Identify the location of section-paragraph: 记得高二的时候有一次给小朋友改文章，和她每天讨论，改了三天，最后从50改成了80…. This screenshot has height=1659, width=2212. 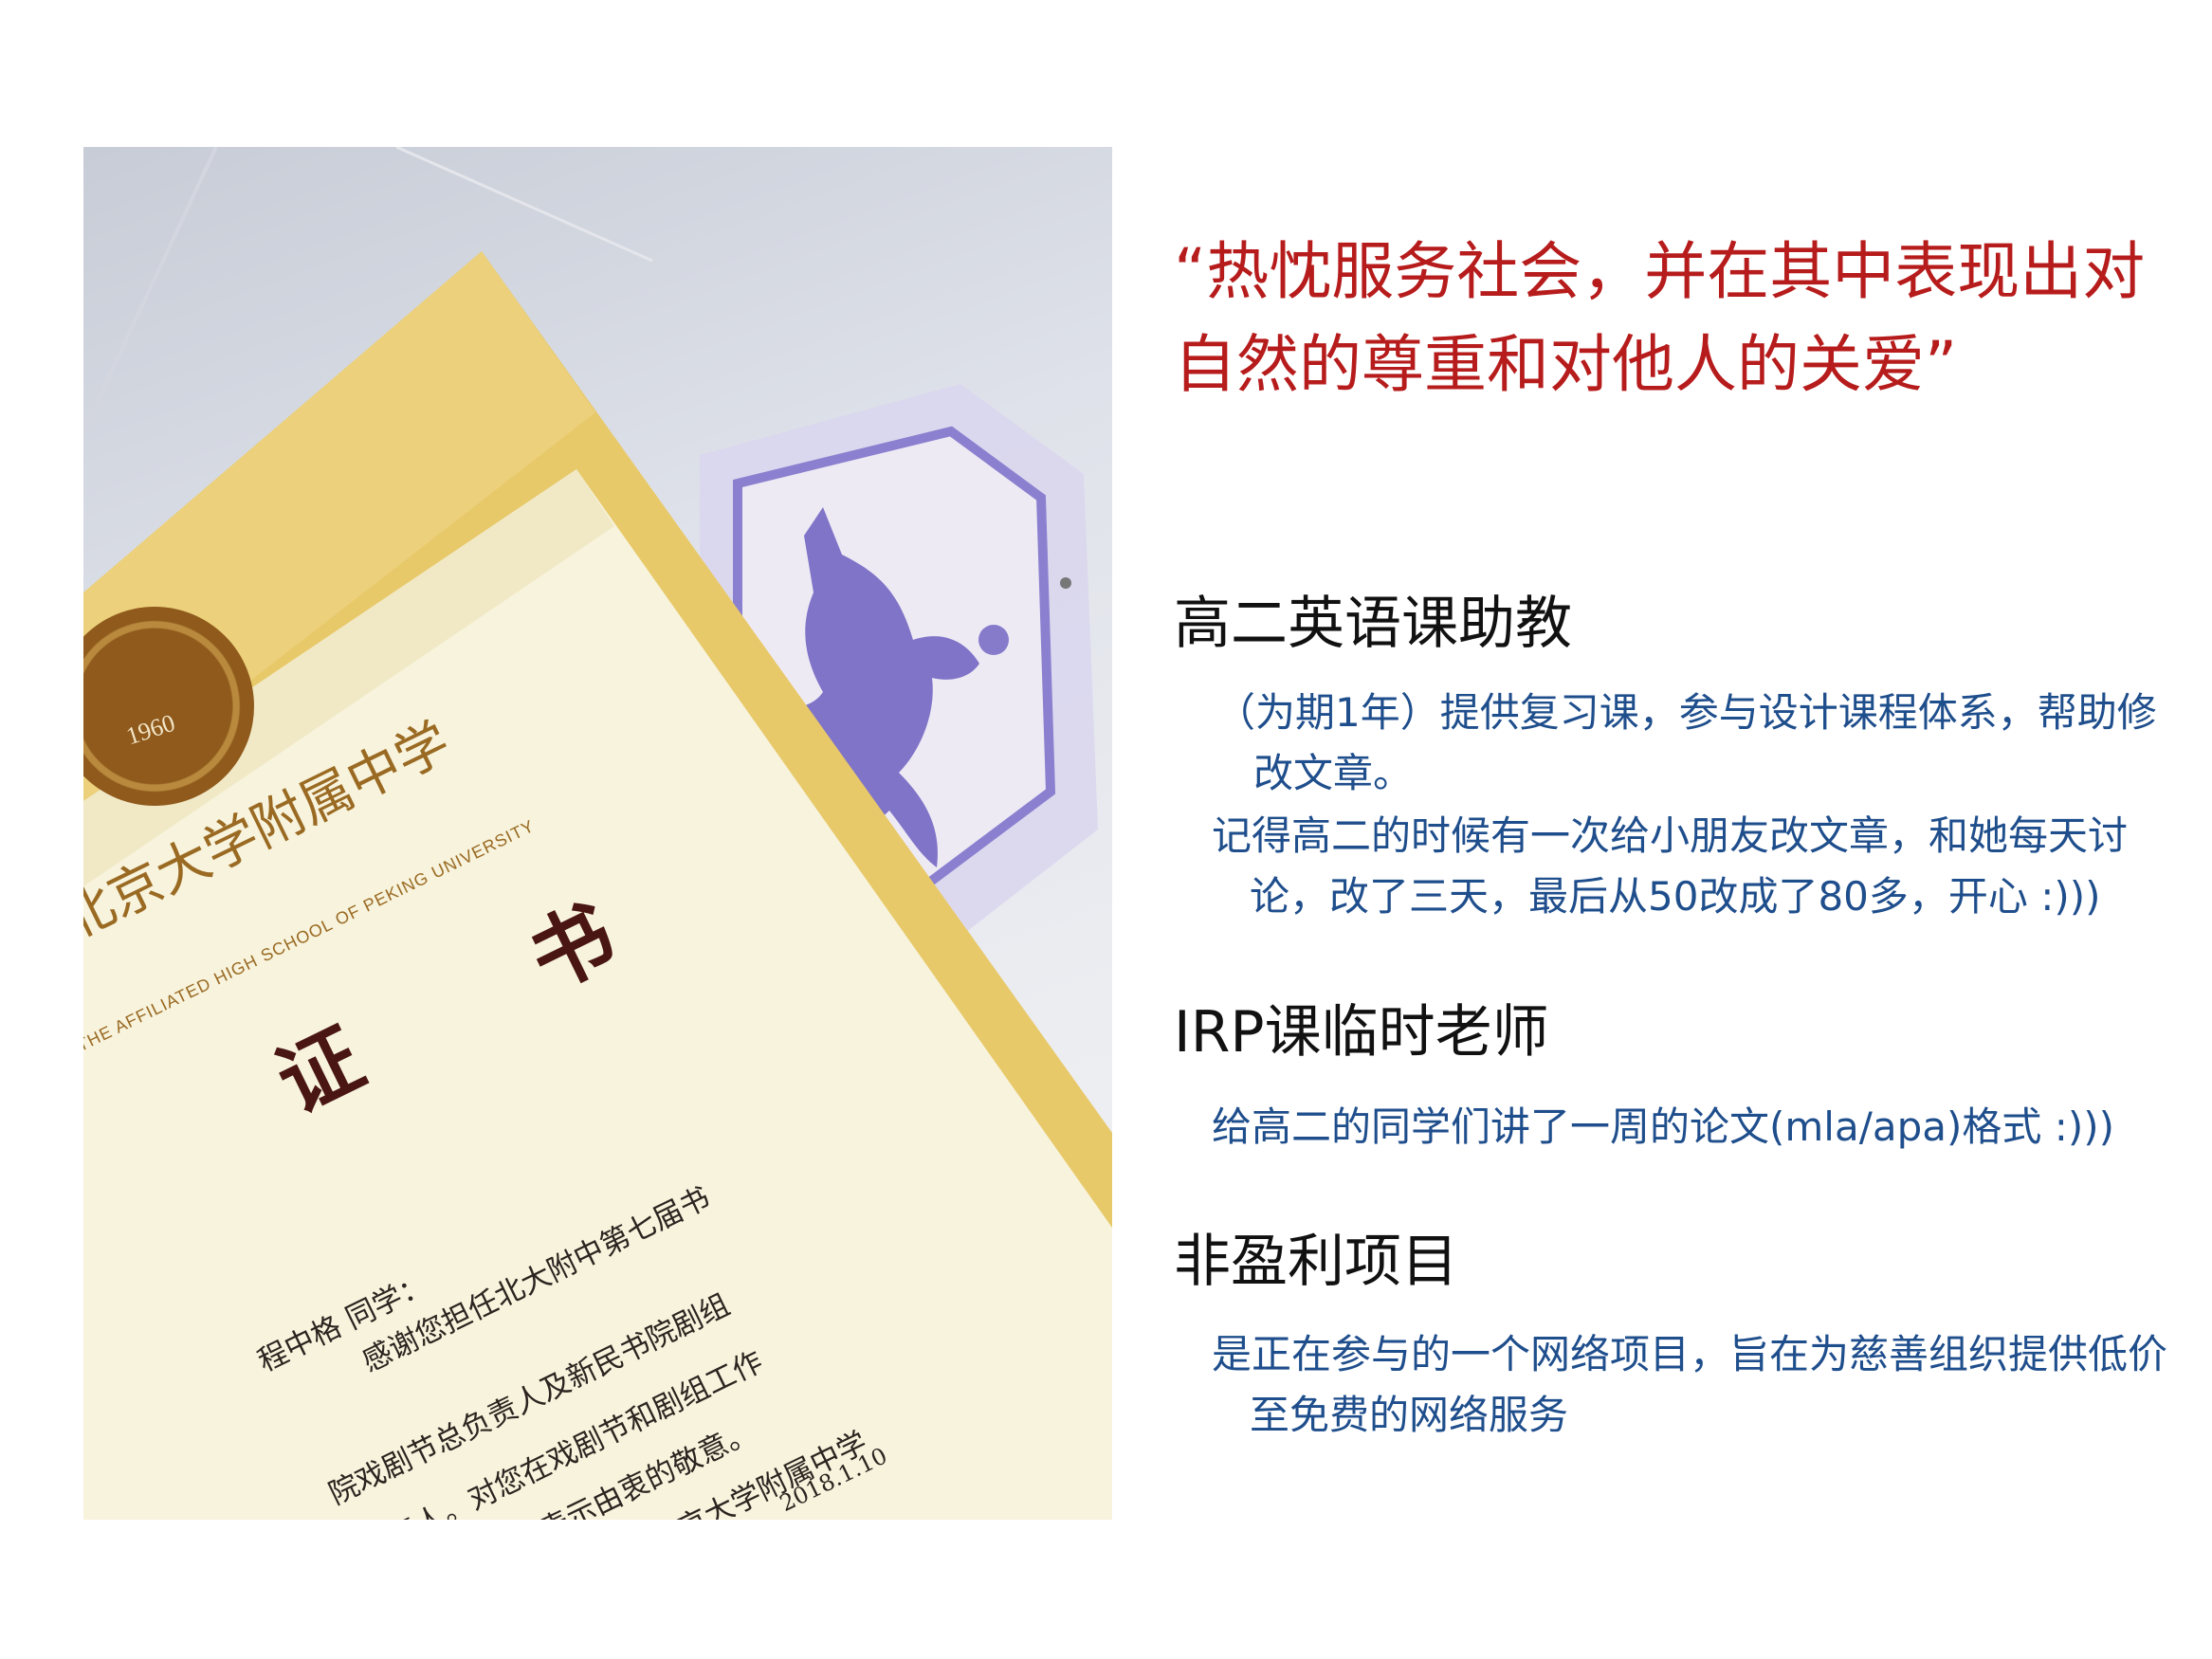
(1670, 866).